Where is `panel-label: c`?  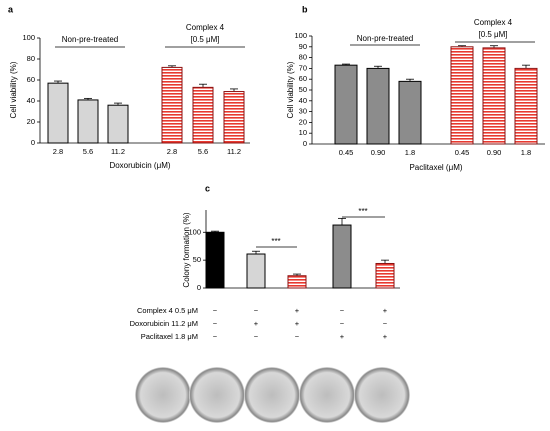
panel-label: c is located at coordinates (207, 188).